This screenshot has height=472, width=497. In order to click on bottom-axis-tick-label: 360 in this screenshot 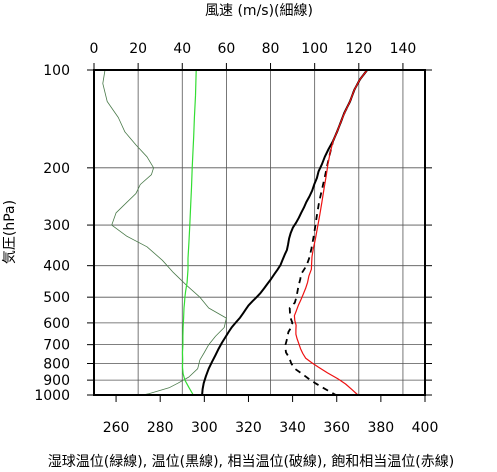, I will do `click(336, 428)`.